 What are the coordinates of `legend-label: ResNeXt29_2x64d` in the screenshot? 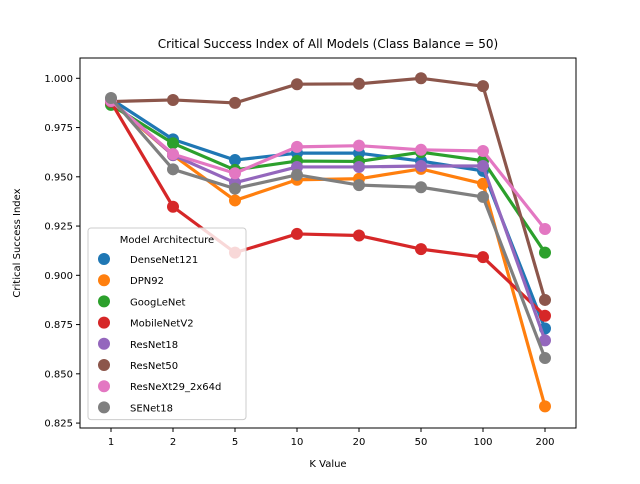 It's located at (175, 387).